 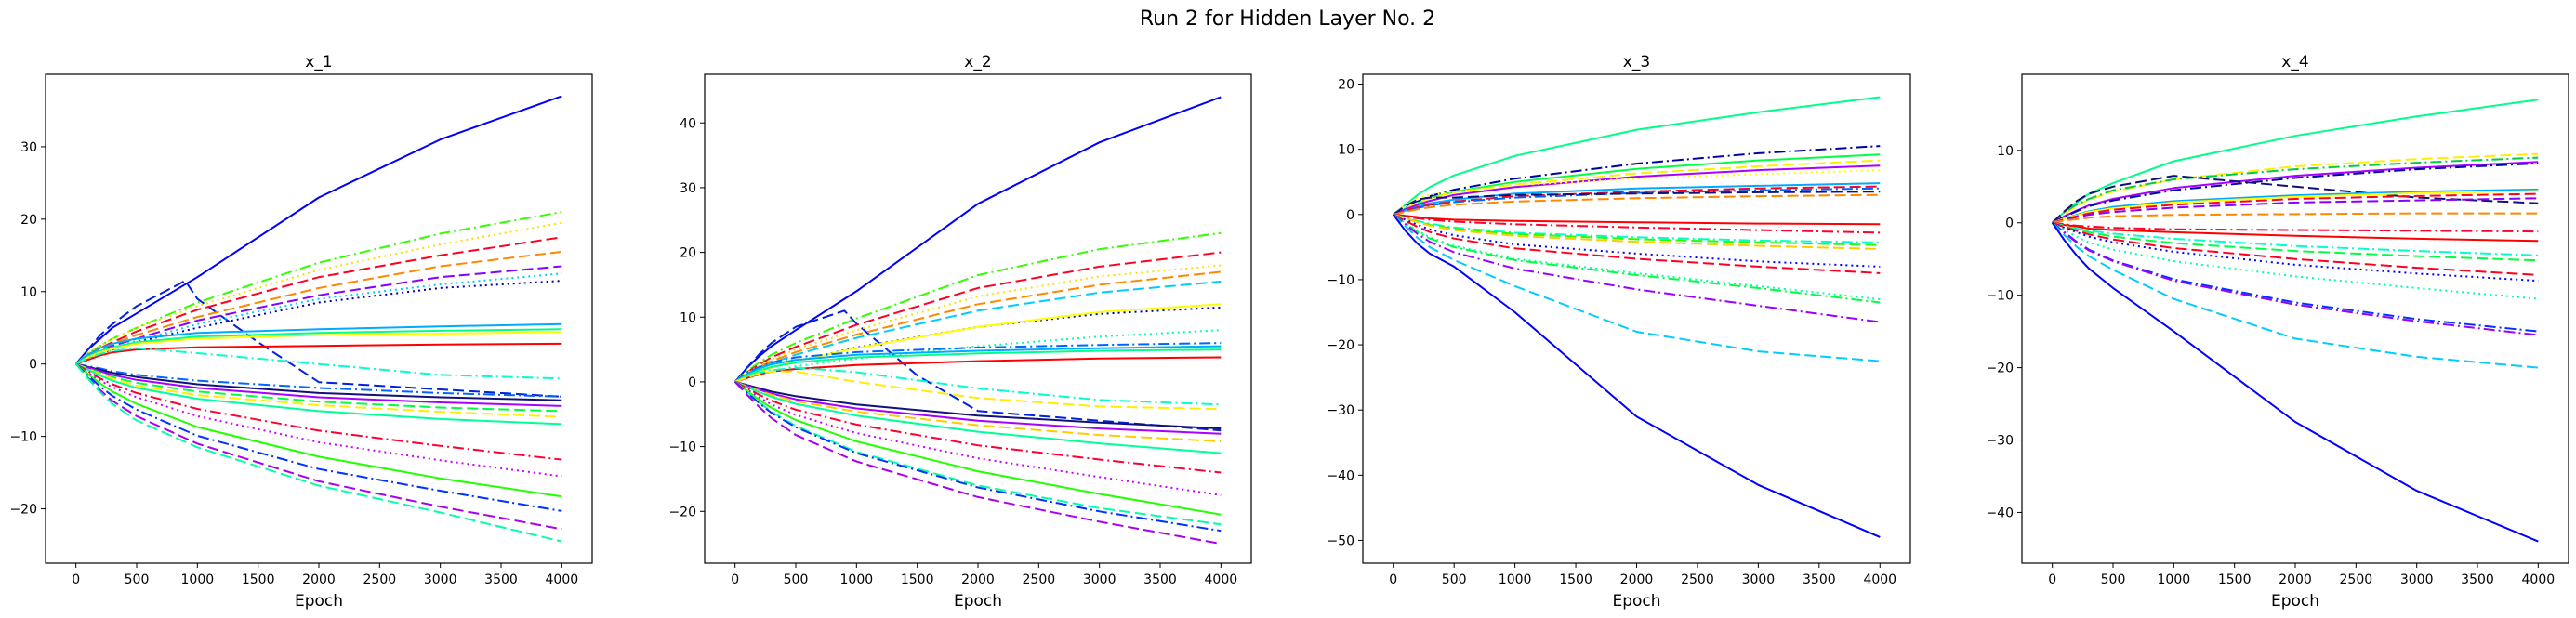 What do you see at coordinates (1636, 62) in the screenshot?
I see `subplot-title: x_3` at bounding box center [1636, 62].